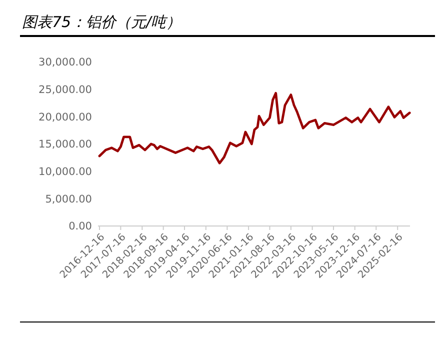  What do you see at coordinates (65, 144) in the screenshot?
I see `y-tick-label: 15,000.00` at bounding box center [65, 144].